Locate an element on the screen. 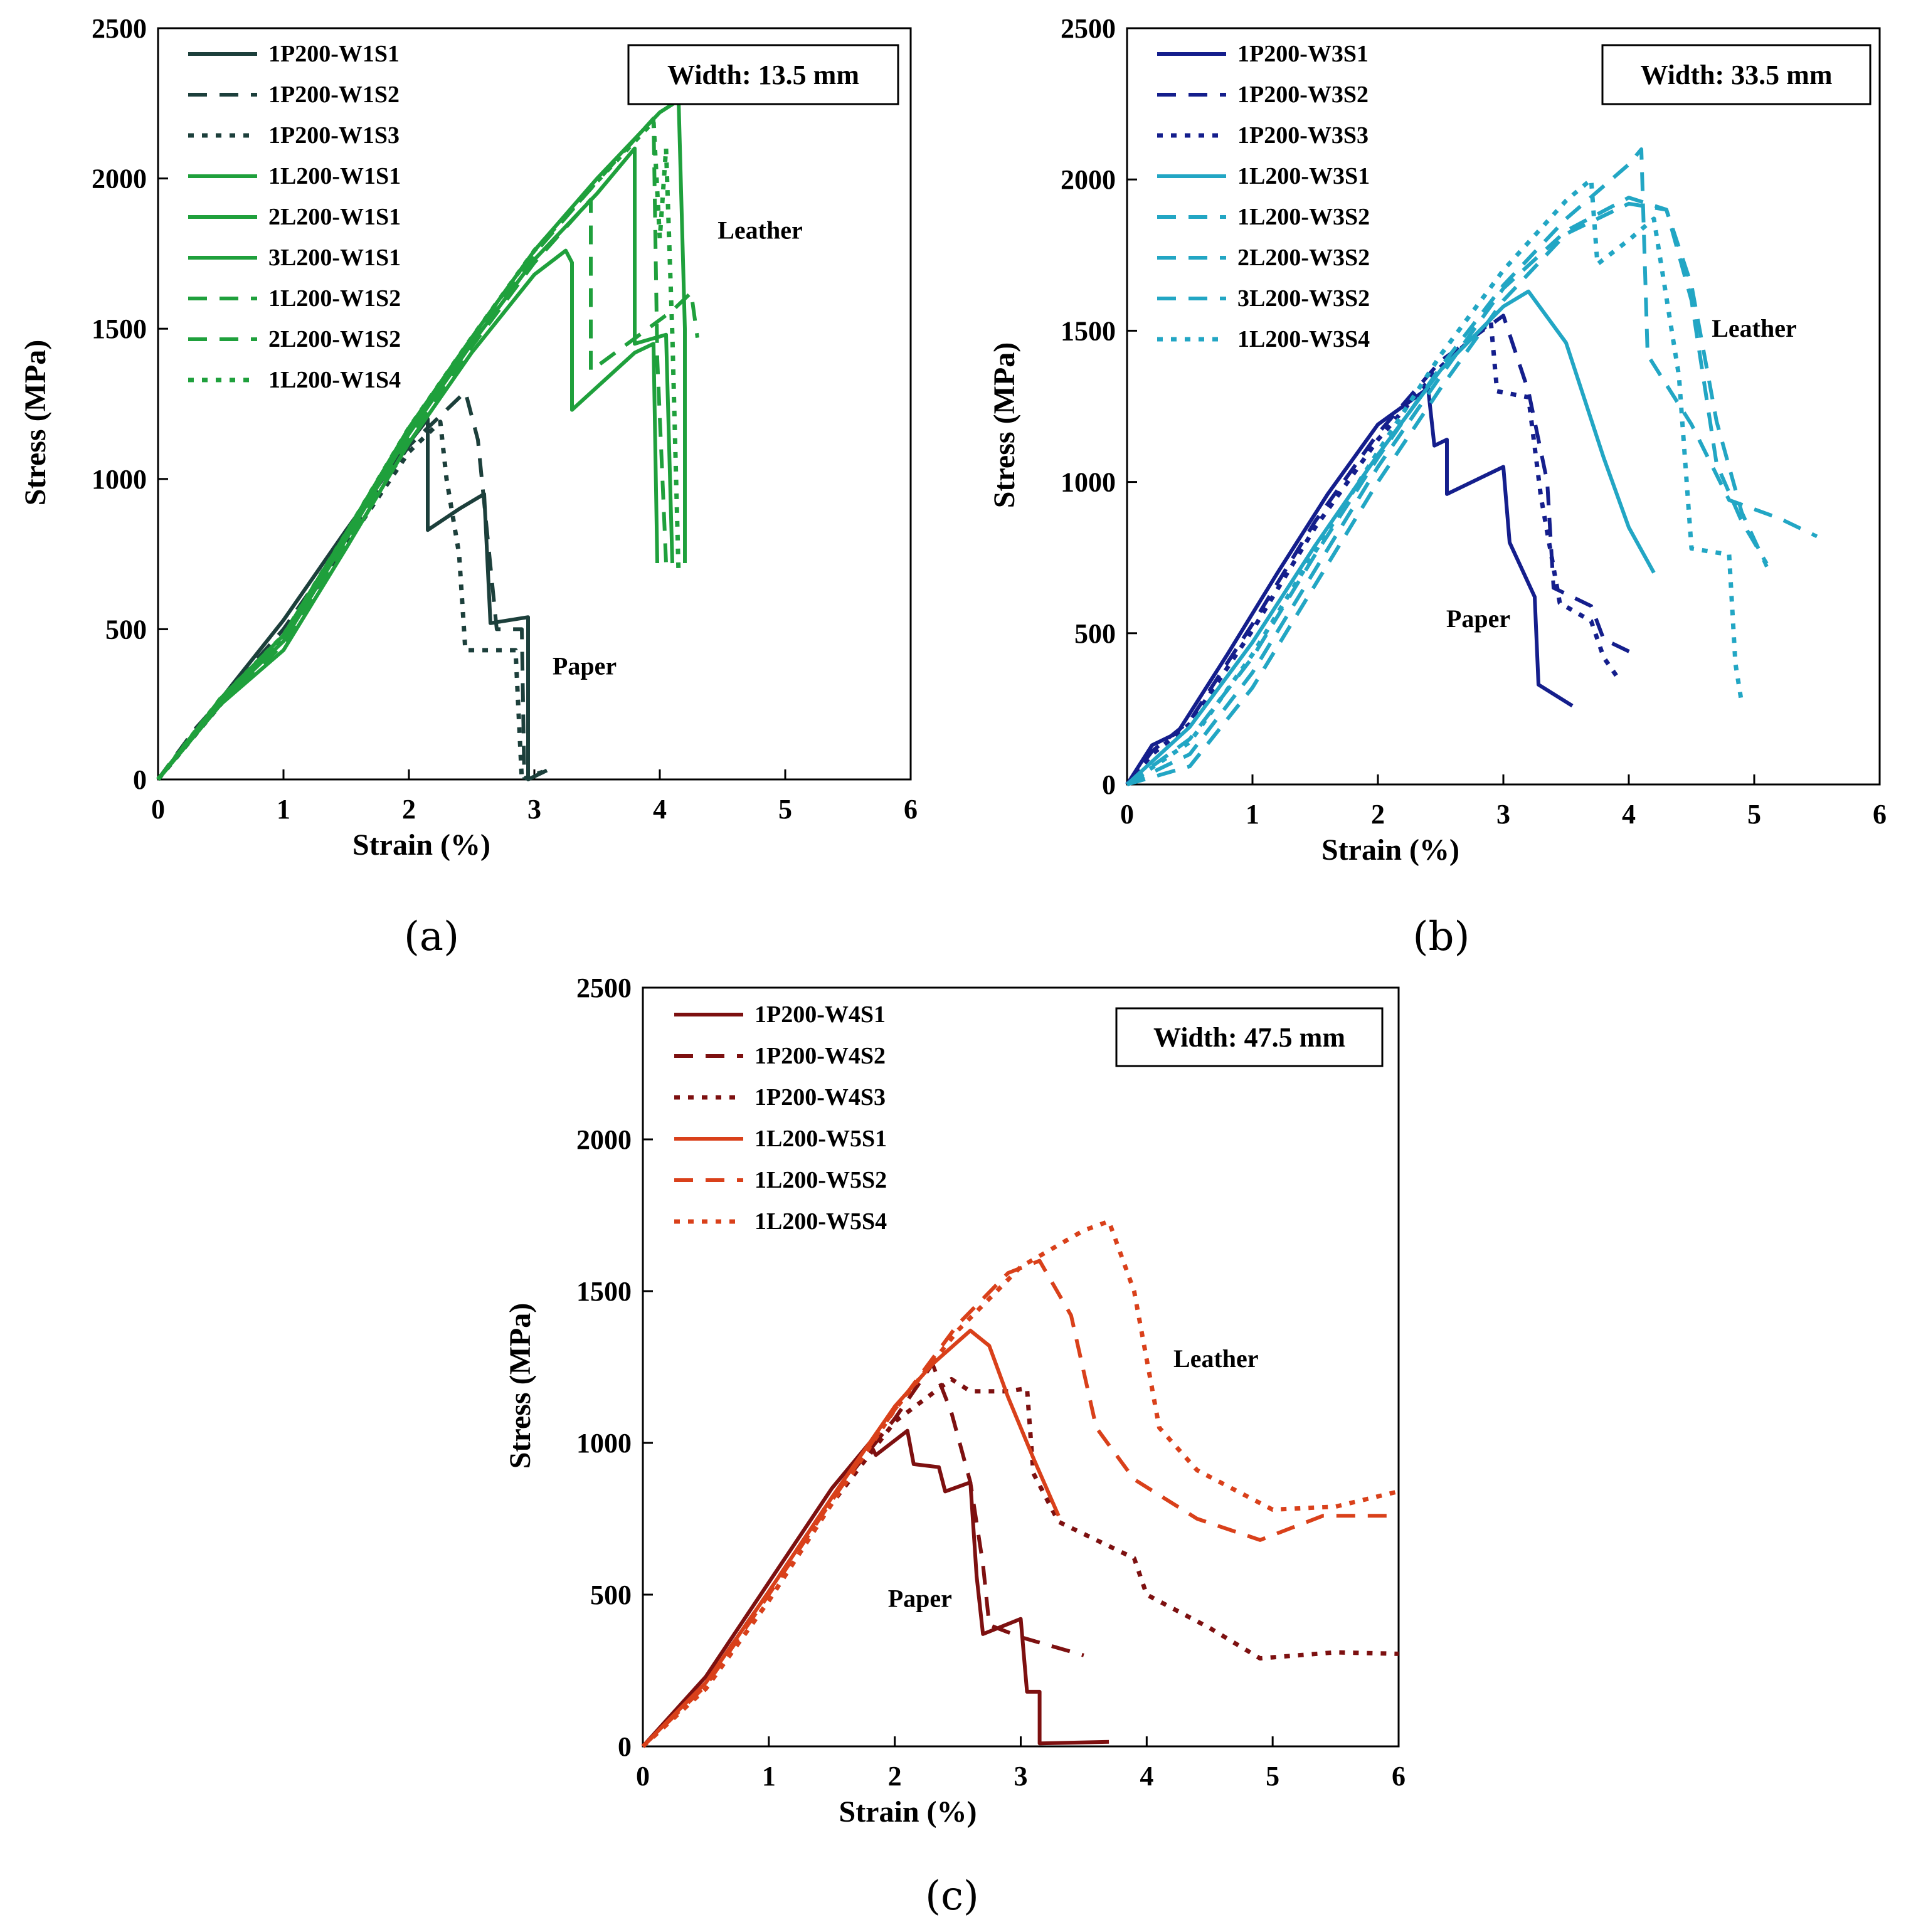 The image size is (1906, 1932). series-line-1p200-w4s3 is located at coordinates (1020, 1562).